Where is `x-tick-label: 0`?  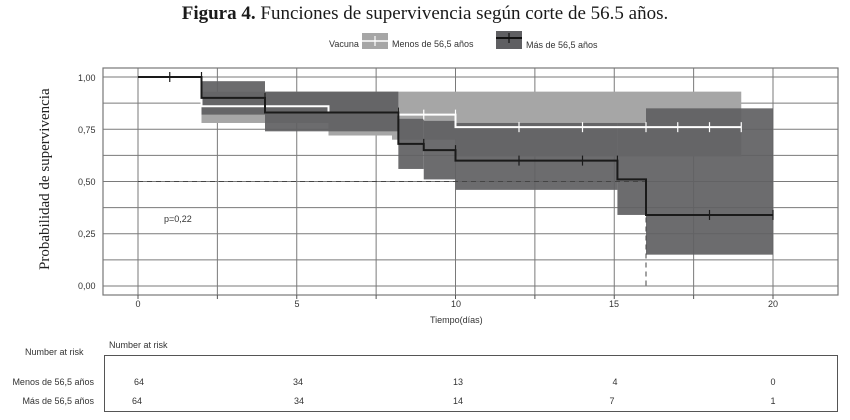
x-tick-label: 0 is located at coordinates (138, 304).